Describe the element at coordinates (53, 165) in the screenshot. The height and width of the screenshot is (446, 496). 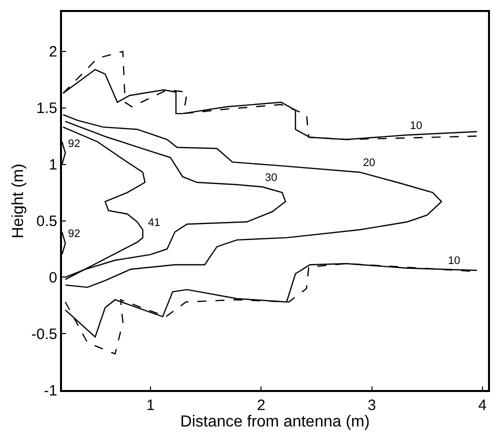
I see `y-tick-label: 1` at that location.